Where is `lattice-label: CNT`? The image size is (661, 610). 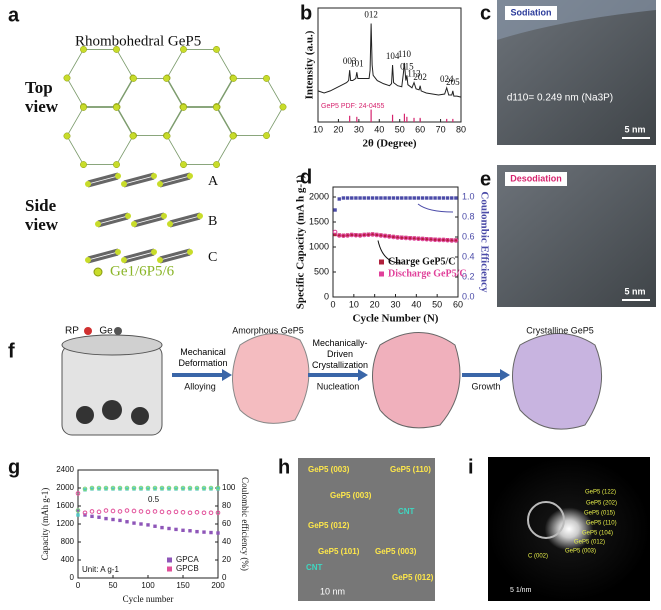
lattice-label: CNT is located at coordinates (314, 567).